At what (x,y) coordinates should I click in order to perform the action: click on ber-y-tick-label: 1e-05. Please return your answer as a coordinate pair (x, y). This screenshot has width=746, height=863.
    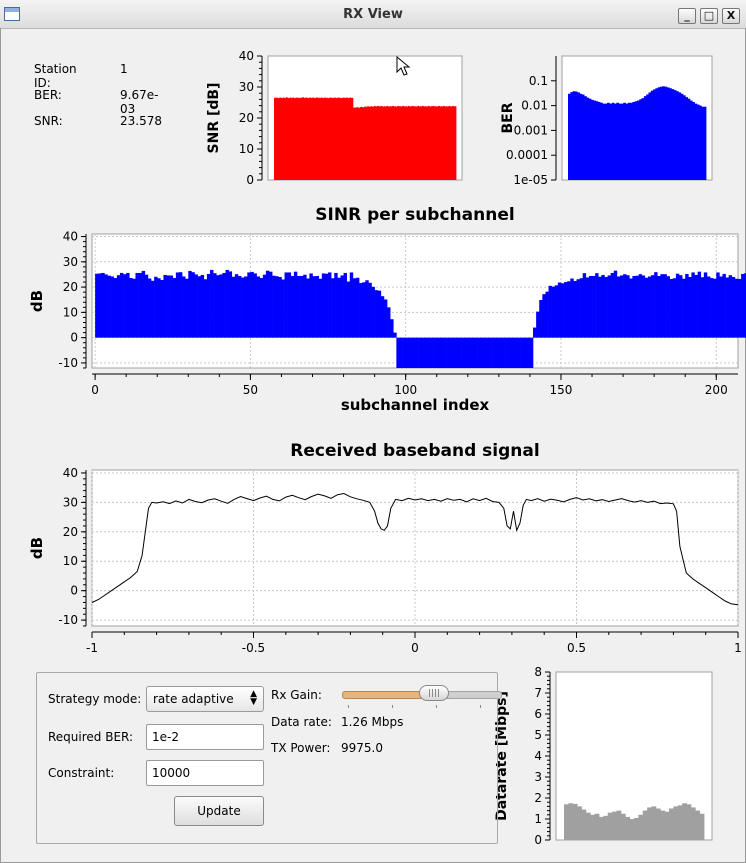
    Looking at the image, I should click on (530, 180).